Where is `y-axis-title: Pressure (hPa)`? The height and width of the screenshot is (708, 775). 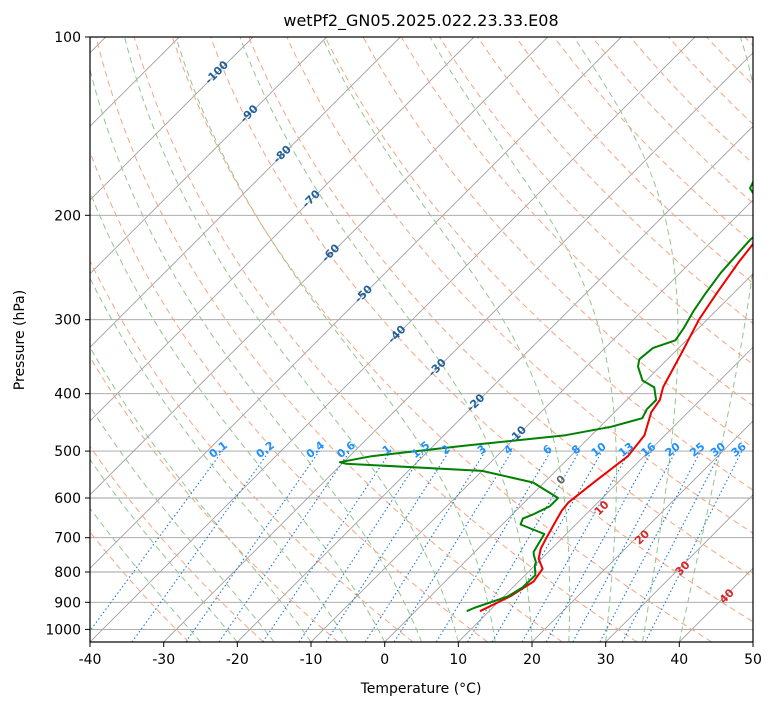 y-axis-title: Pressure (hPa) is located at coordinates (20, 340).